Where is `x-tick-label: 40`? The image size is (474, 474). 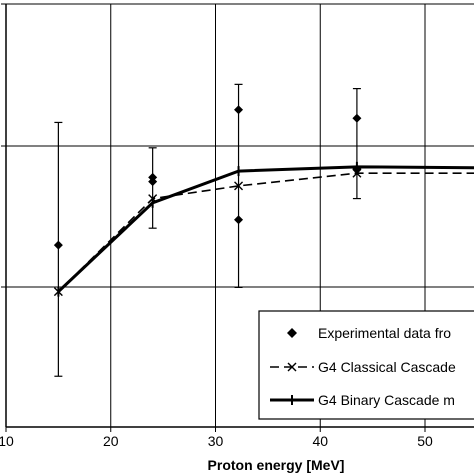 x-tick-label: 40 is located at coordinates (320, 441).